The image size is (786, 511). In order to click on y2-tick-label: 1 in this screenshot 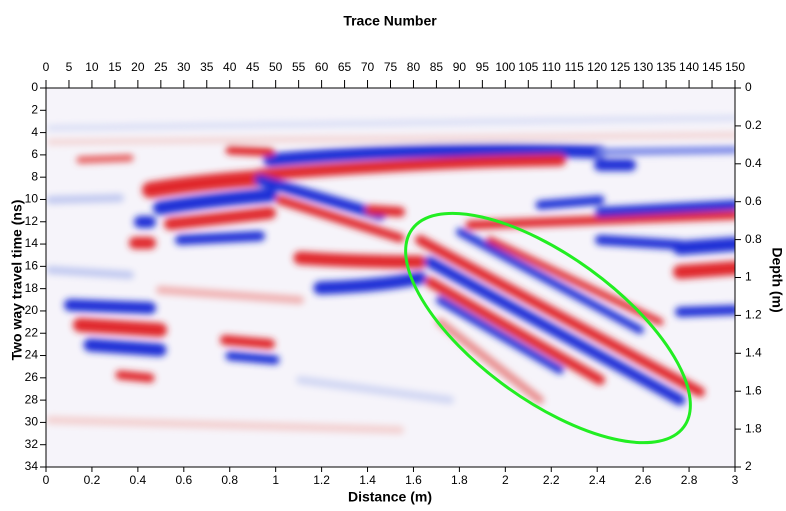, I will do `click(748, 277)`.